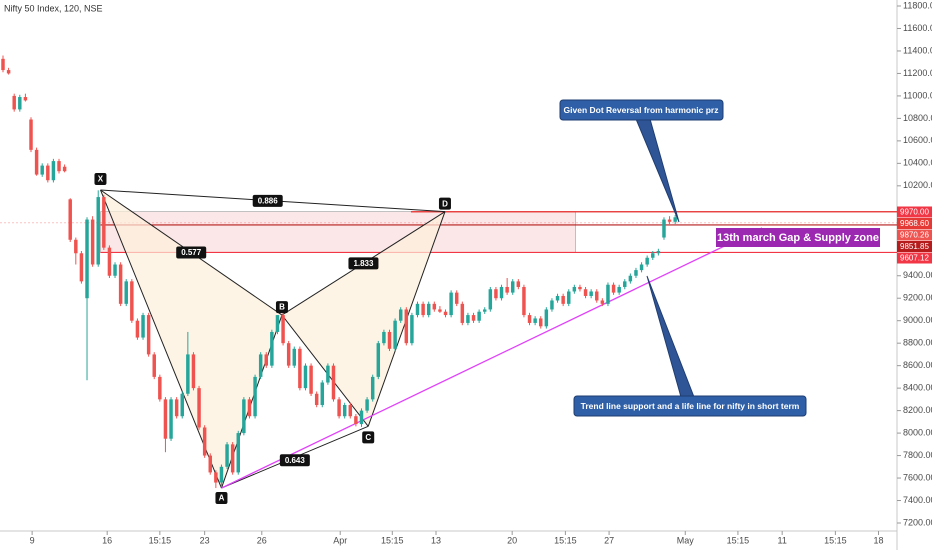 This screenshot has height=550, width=932. Describe the element at coordinates (445, 203) in the screenshot. I see `pattern-point-label: D` at that location.